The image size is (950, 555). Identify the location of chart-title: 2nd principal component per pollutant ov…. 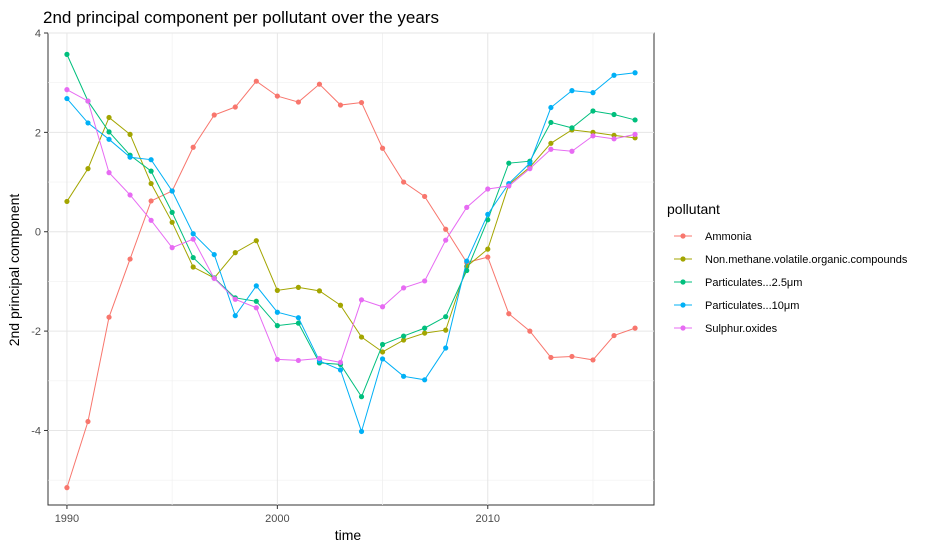
(241, 17).